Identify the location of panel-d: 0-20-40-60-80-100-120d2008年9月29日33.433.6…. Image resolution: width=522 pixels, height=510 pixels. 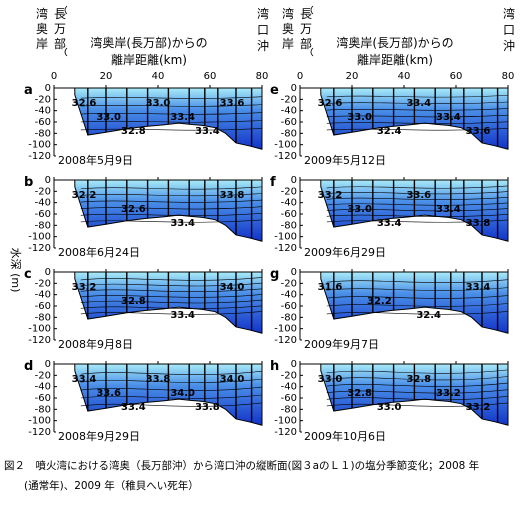
(143, 401).